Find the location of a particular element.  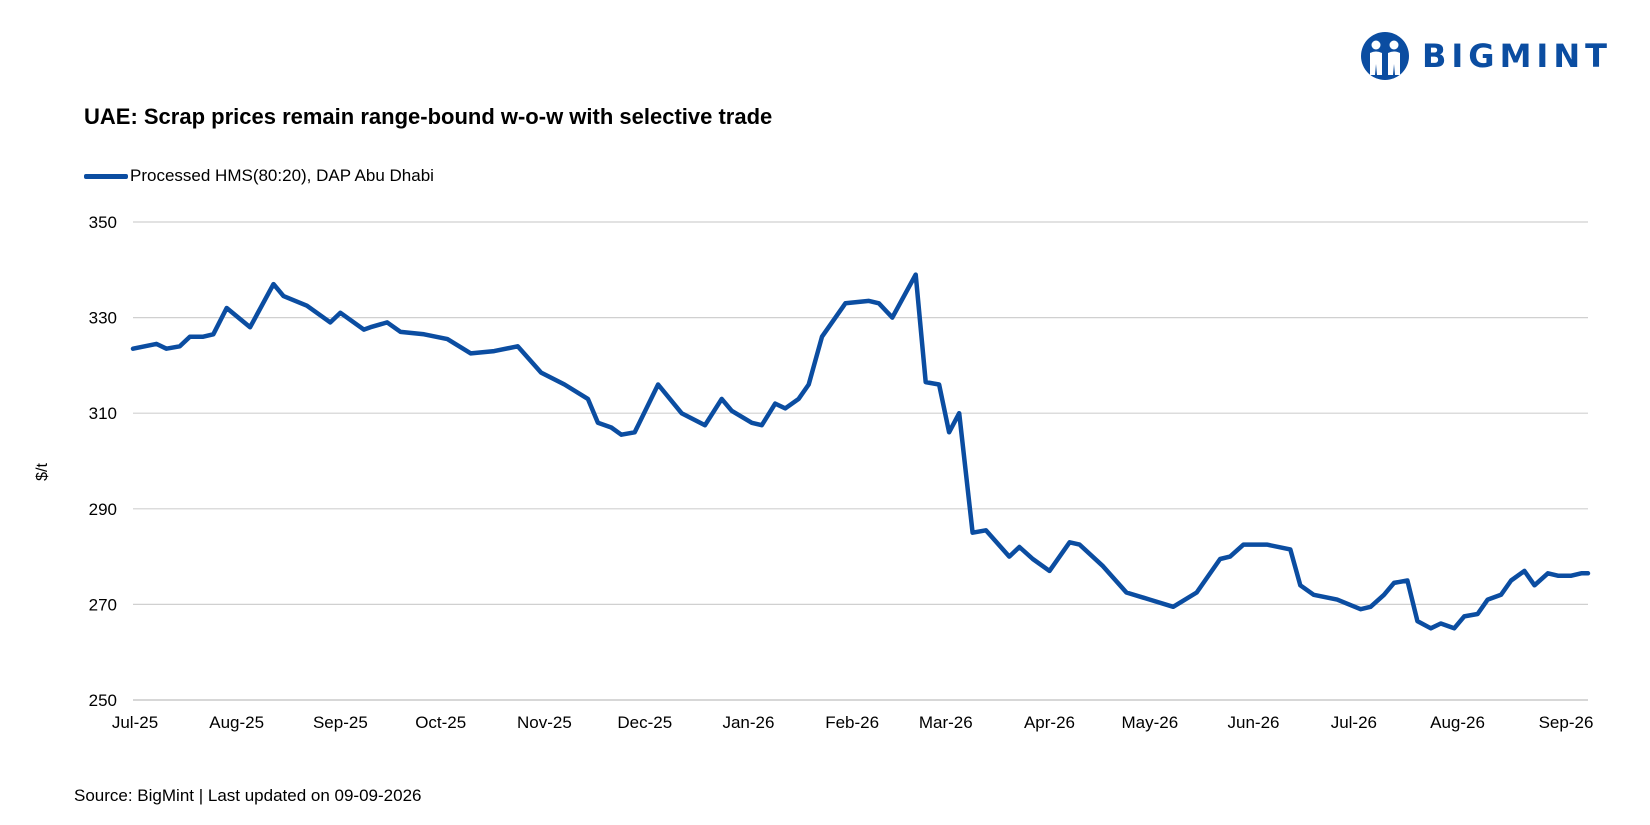

legend-swatch is located at coordinates (106, 176).